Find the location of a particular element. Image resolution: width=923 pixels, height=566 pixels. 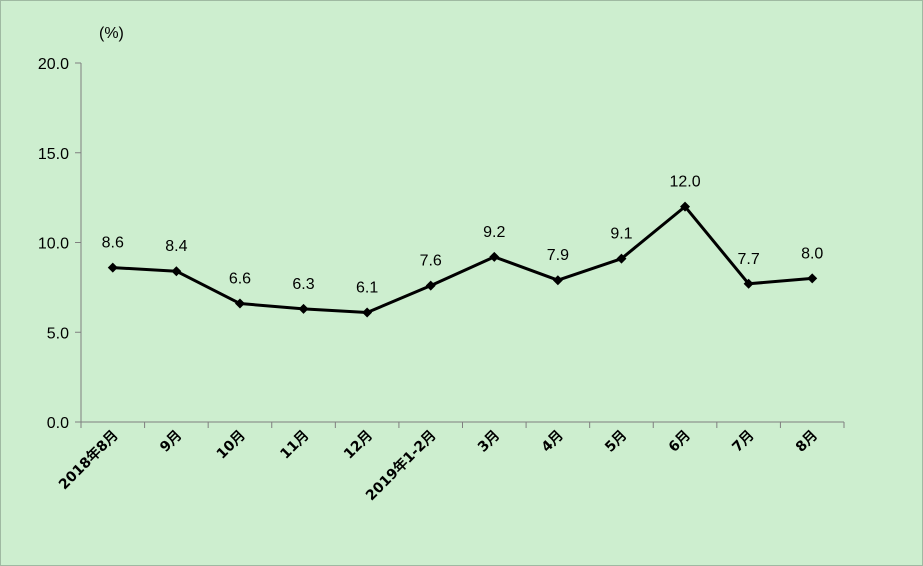

y-axis-unit-label: (%) is located at coordinates (111, 33).